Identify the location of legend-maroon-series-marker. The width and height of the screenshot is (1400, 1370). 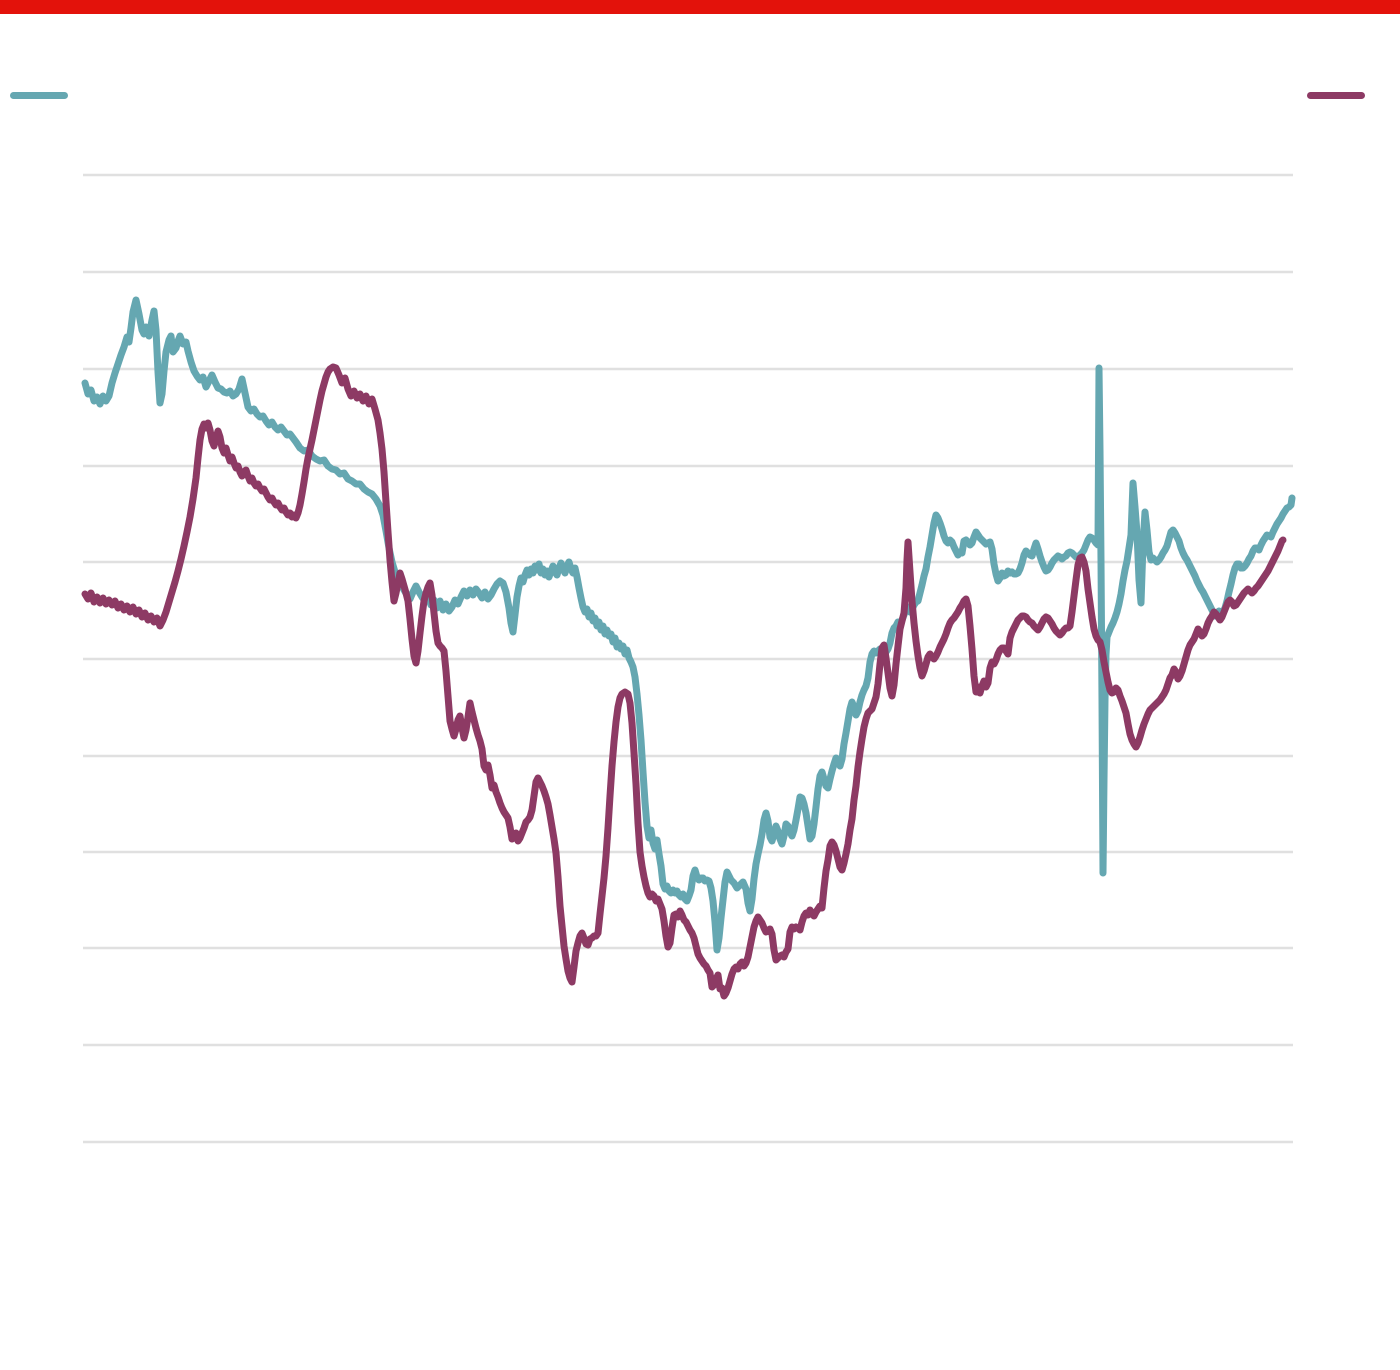
(1336, 95).